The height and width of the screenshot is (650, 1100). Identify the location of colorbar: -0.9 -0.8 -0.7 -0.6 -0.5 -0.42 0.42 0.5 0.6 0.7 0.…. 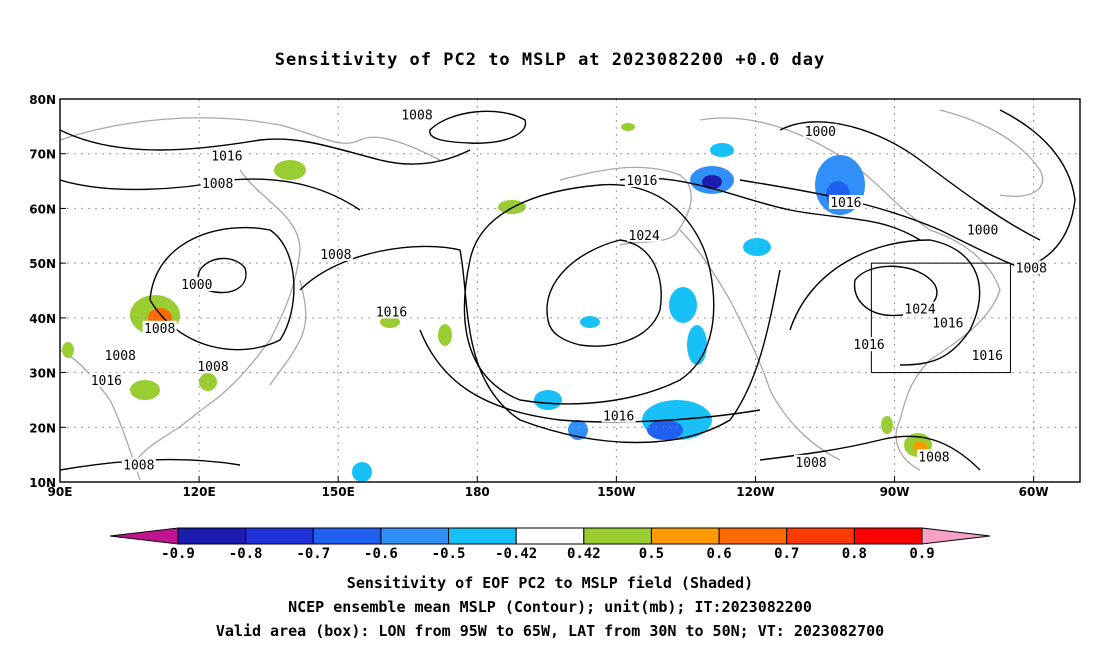
(550, 544).